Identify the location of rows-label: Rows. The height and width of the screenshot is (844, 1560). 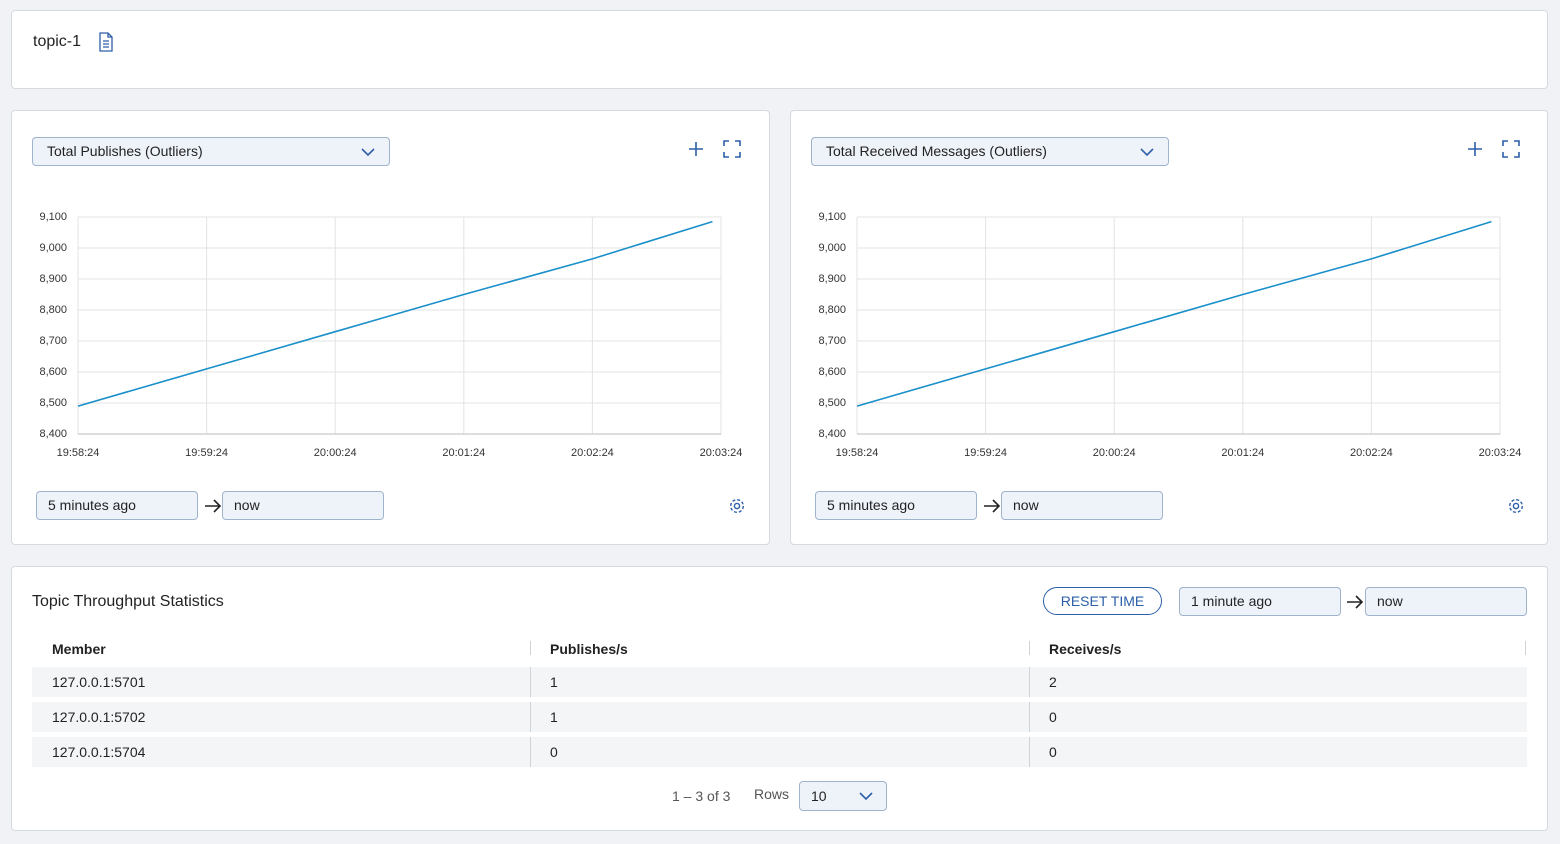
(772, 794).